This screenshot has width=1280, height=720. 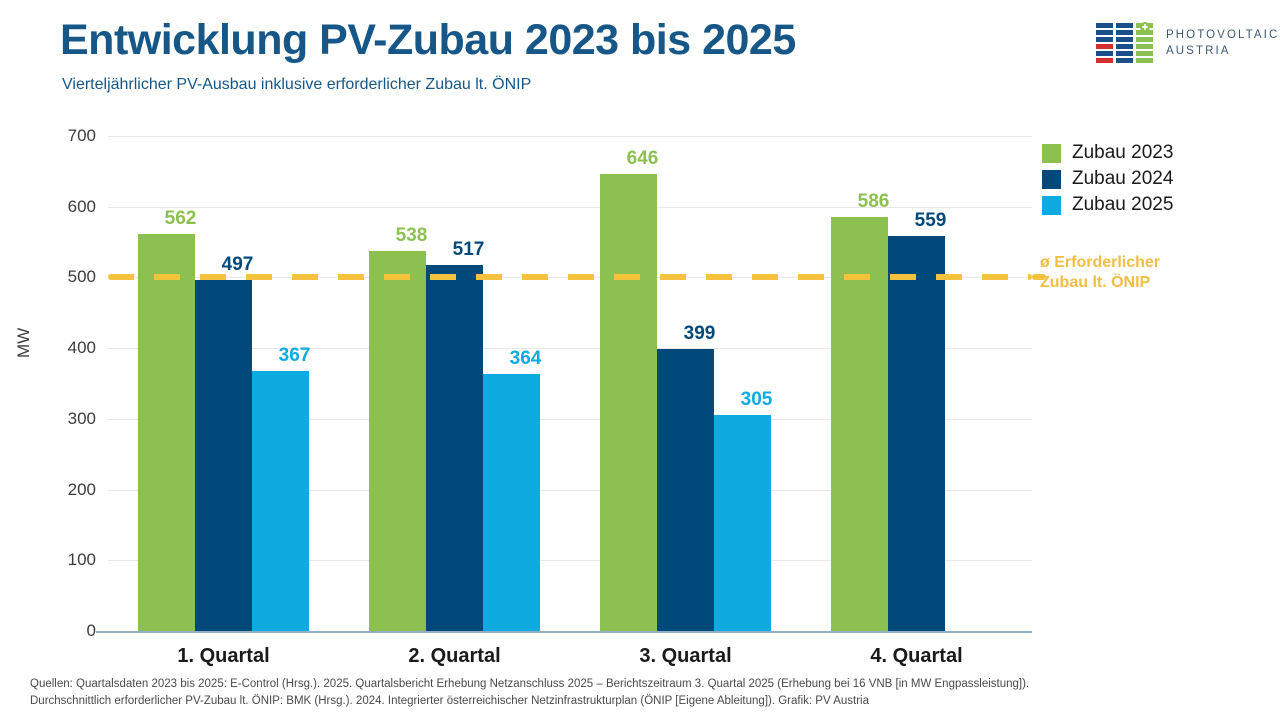 I want to click on bar-value-label: 586, so click(x=873, y=201).